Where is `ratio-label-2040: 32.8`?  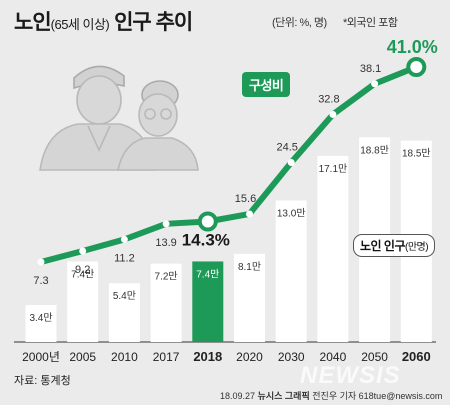 ratio-label-2040: 32.8 is located at coordinates (328, 99).